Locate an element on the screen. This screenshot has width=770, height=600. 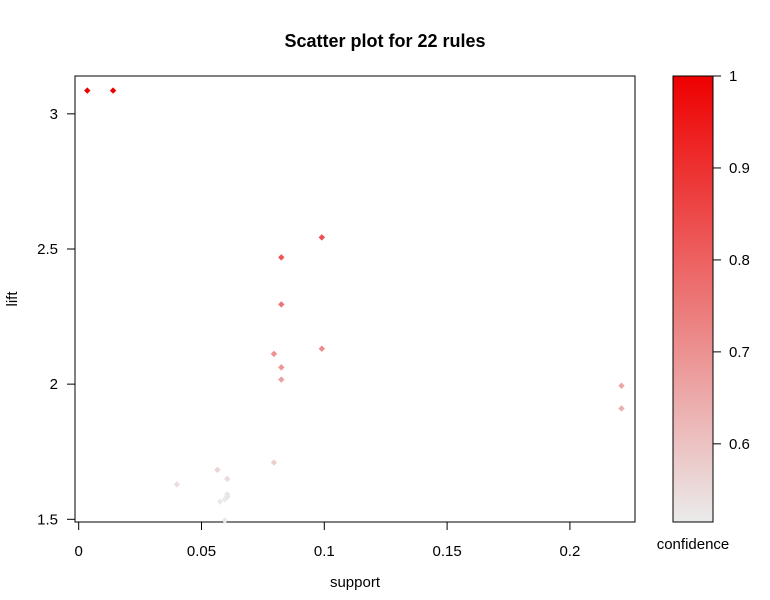
y-tick-label: 2.5 is located at coordinates (47, 249).